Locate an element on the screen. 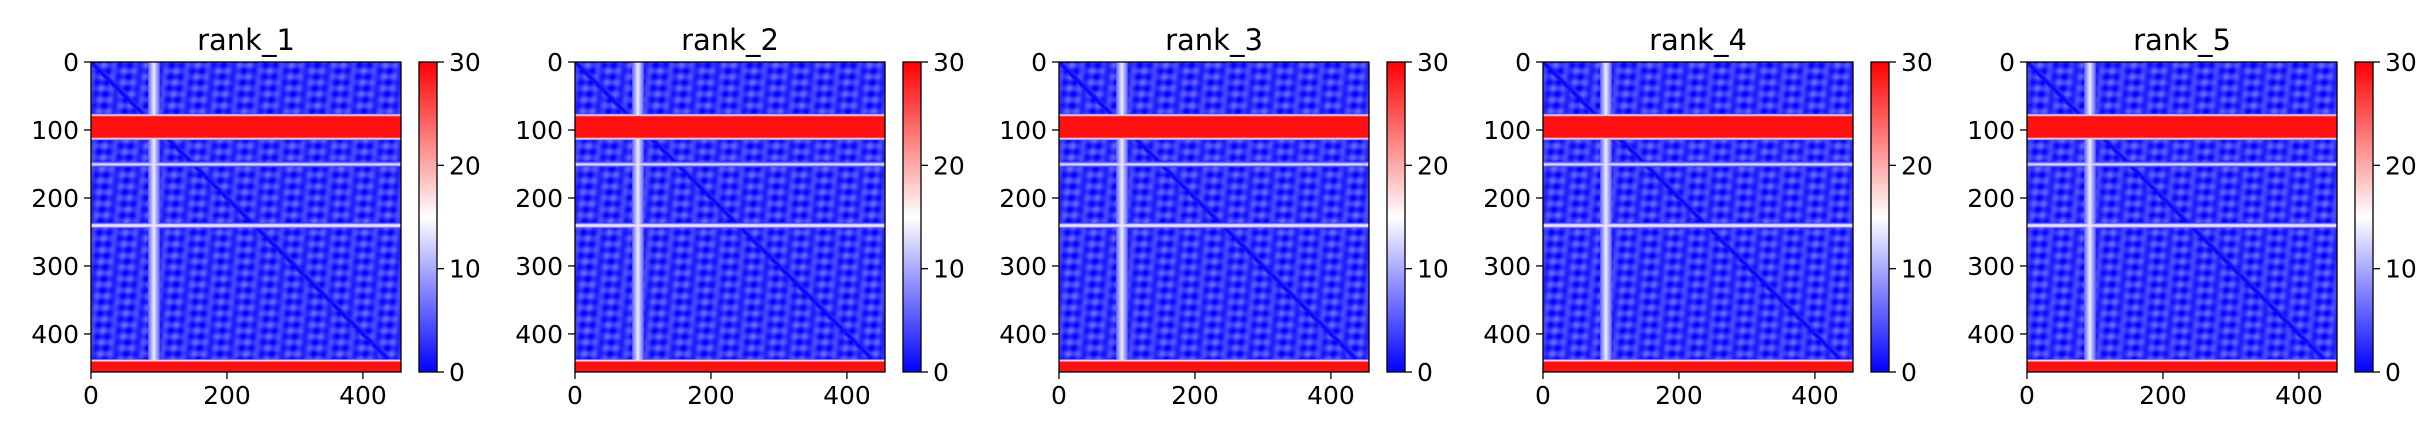  panel-title: rank_2 is located at coordinates (730, 40).